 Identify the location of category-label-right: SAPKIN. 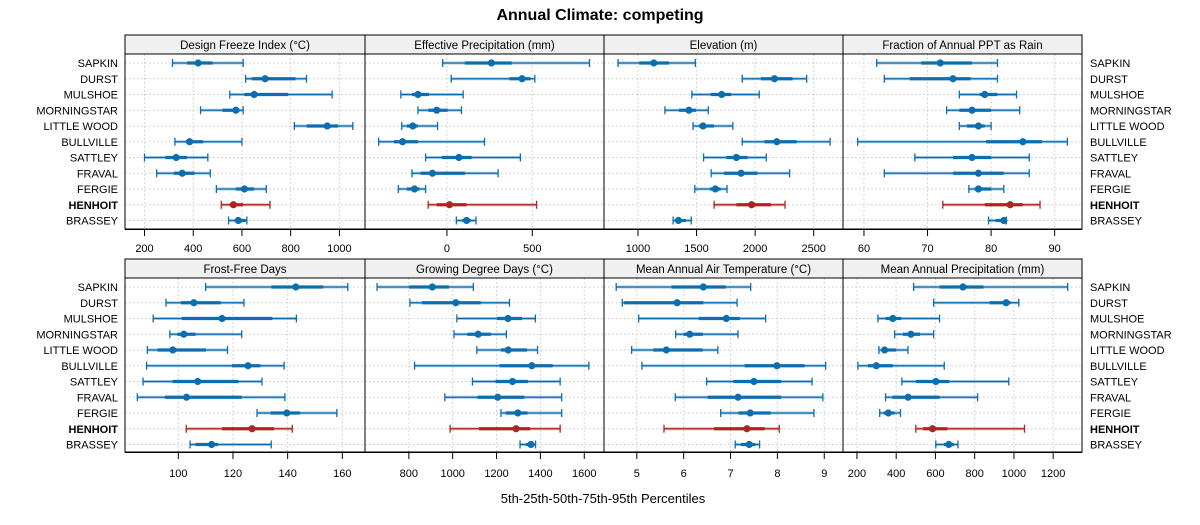
(1110, 288).